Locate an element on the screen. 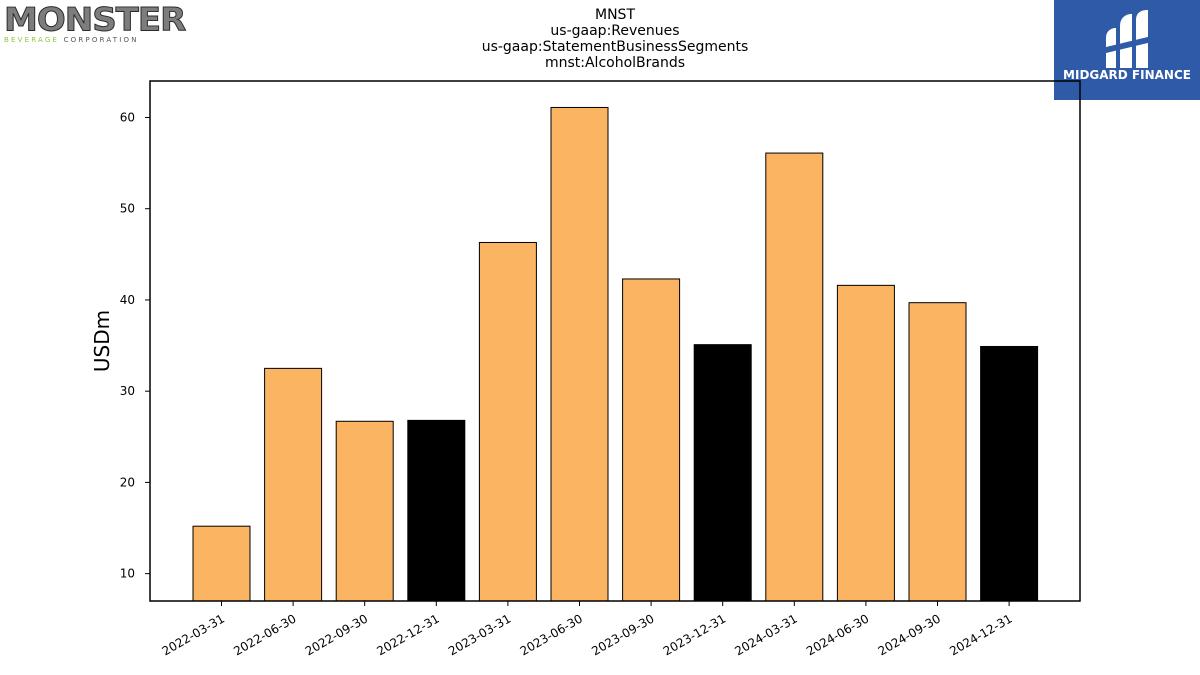 Image resolution: width=1200 pixels, height=675 pixels. y-tick-label: 40 is located at coordinates (127, 300).